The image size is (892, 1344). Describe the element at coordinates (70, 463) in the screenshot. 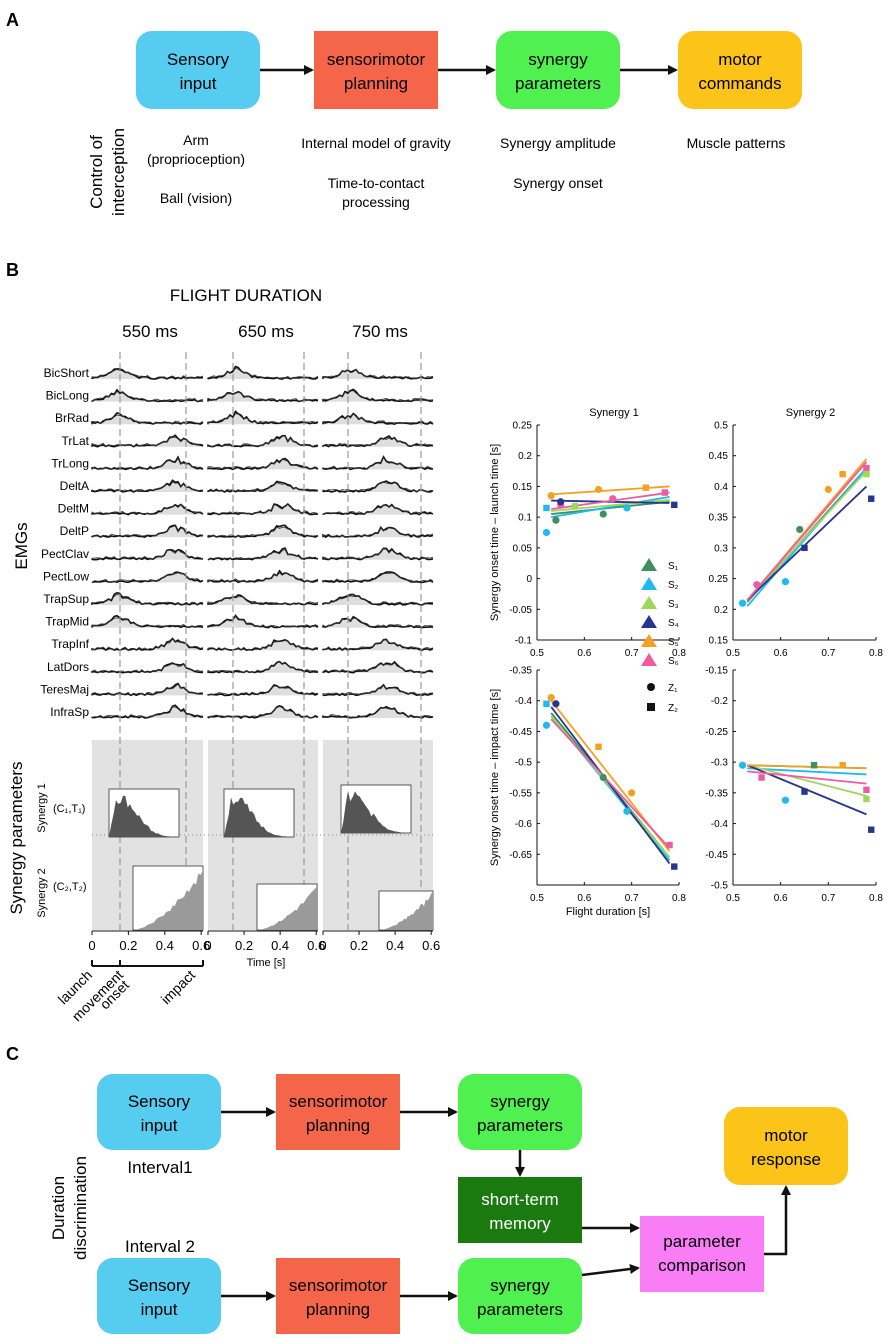

I see `muscle-label-trlong: TrLong` at that location.